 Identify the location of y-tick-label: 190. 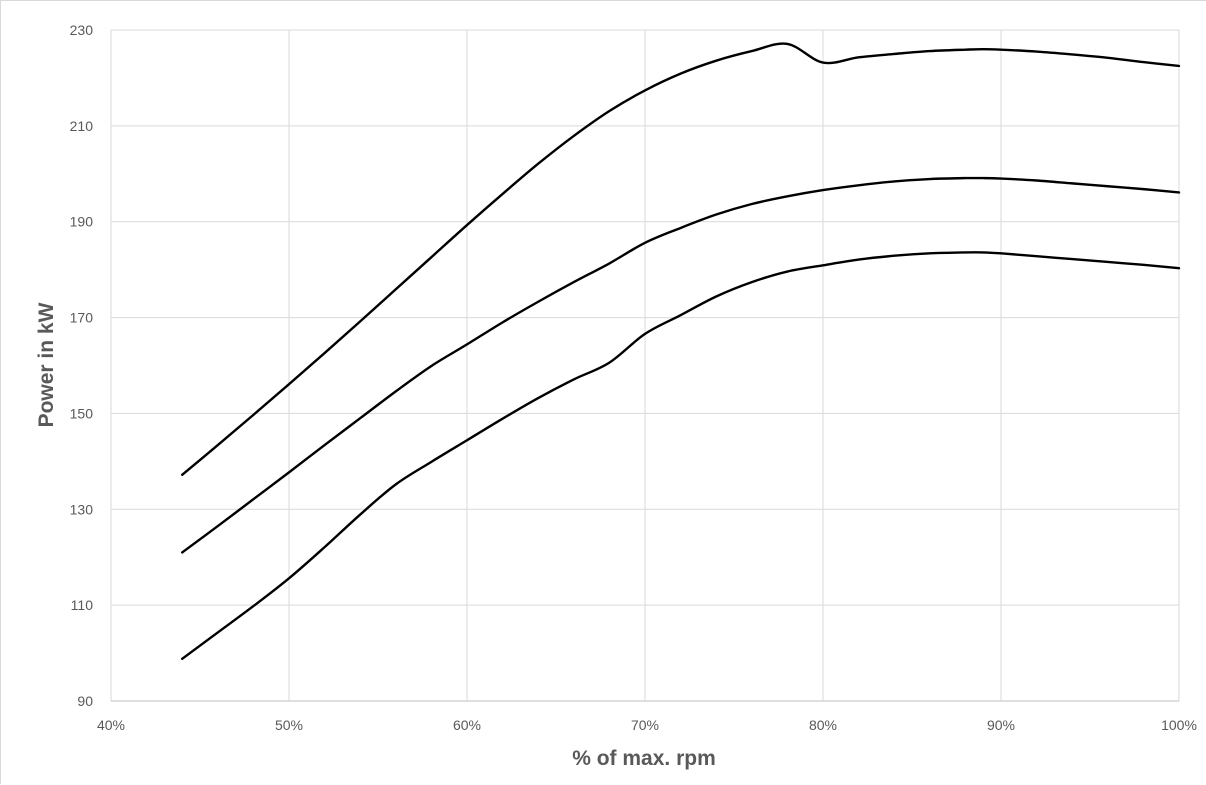
(82, 222).